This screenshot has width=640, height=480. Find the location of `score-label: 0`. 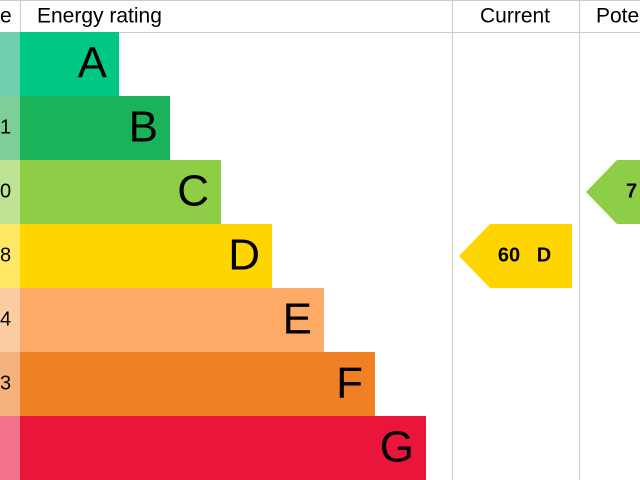

score-label: 0 is located at coordinates (5, 191).